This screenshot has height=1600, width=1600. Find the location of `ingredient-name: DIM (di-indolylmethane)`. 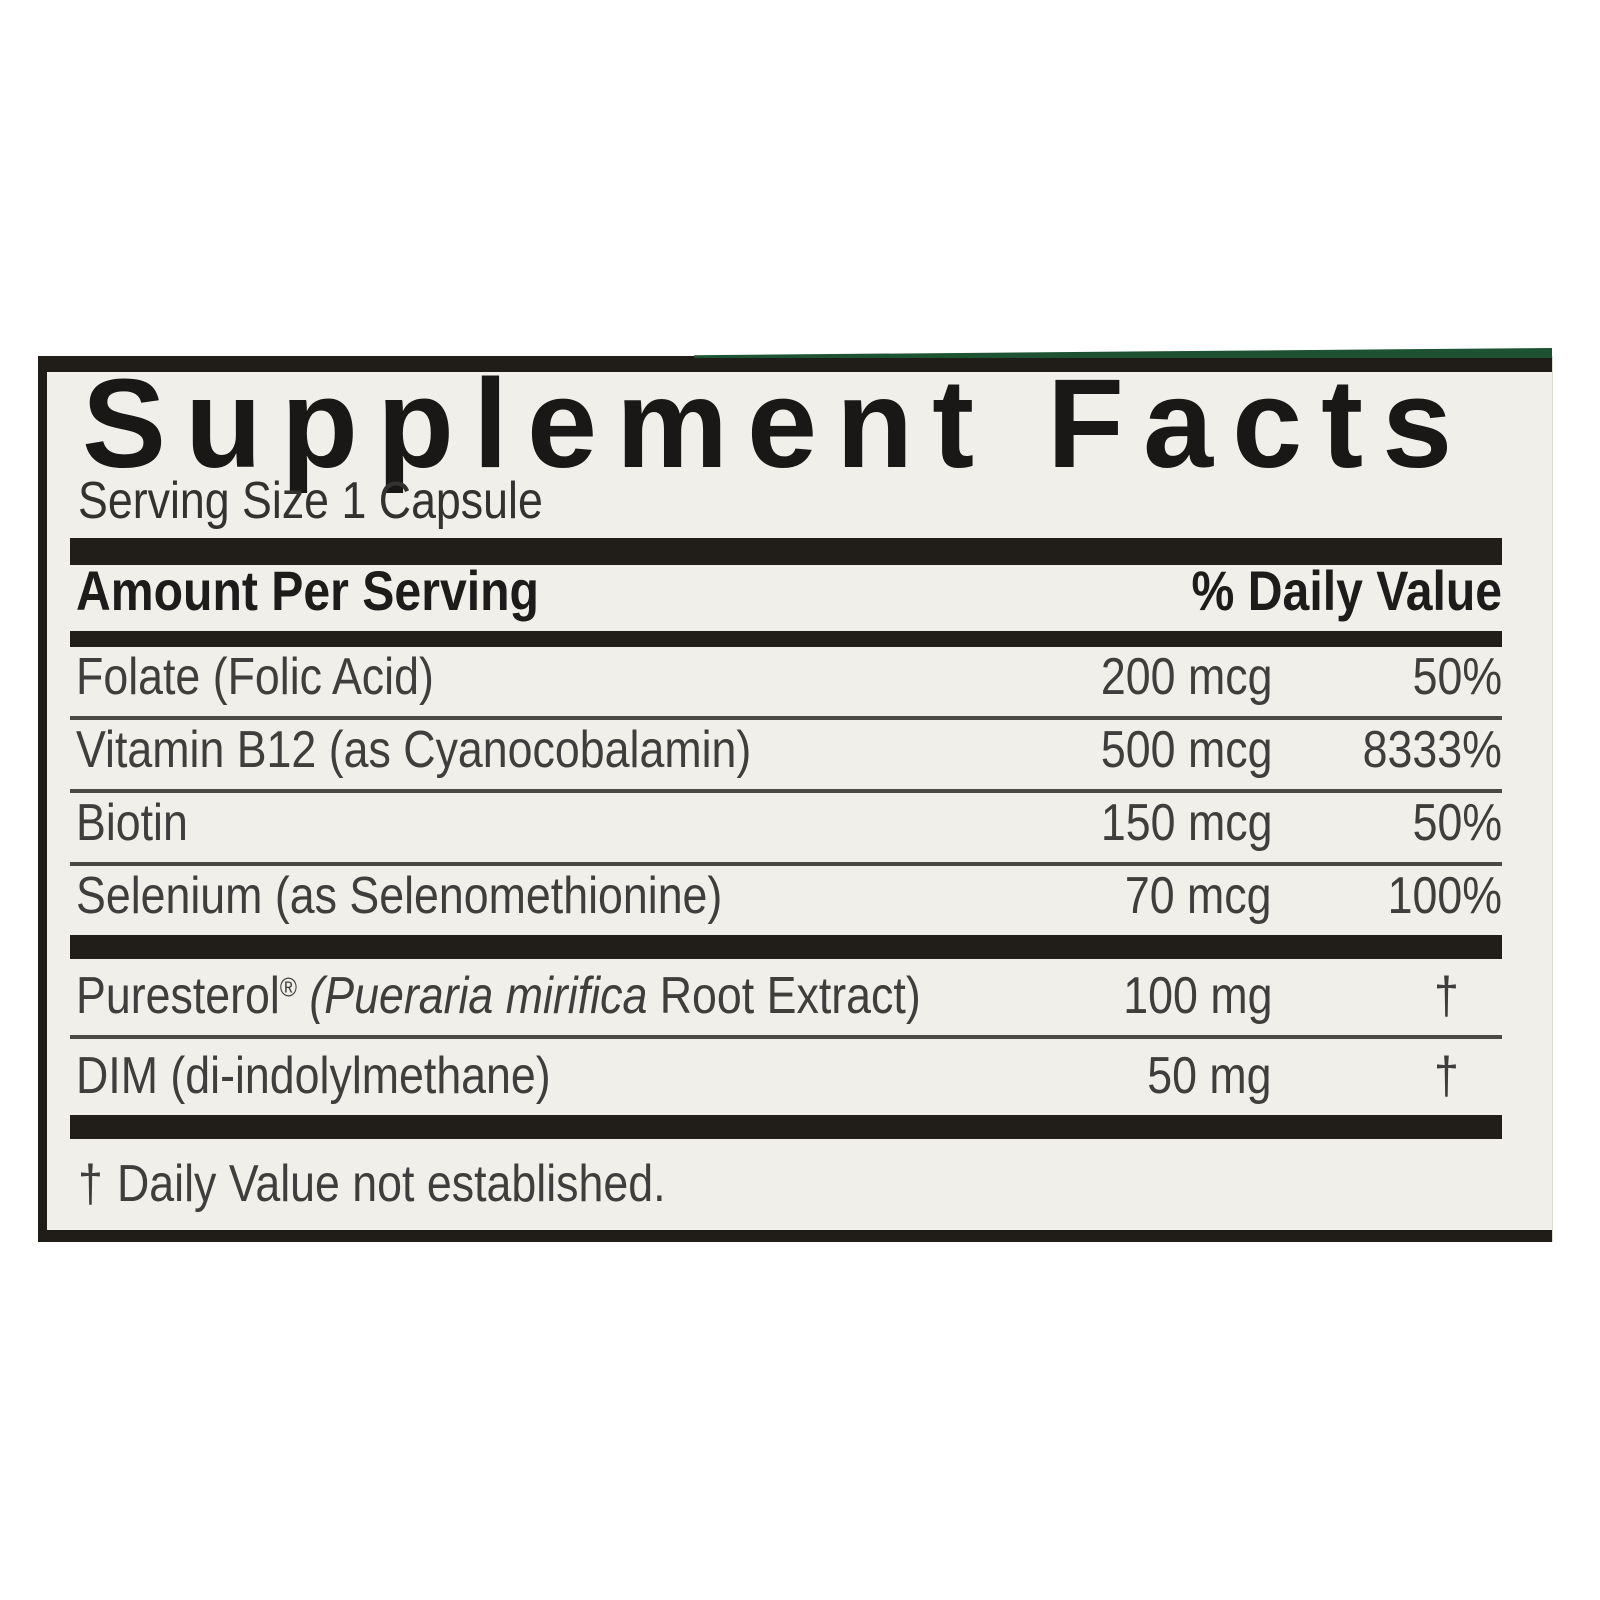

ingredient-name: DIM (di-indolylmethane) is located at coordinates (313, 1076).